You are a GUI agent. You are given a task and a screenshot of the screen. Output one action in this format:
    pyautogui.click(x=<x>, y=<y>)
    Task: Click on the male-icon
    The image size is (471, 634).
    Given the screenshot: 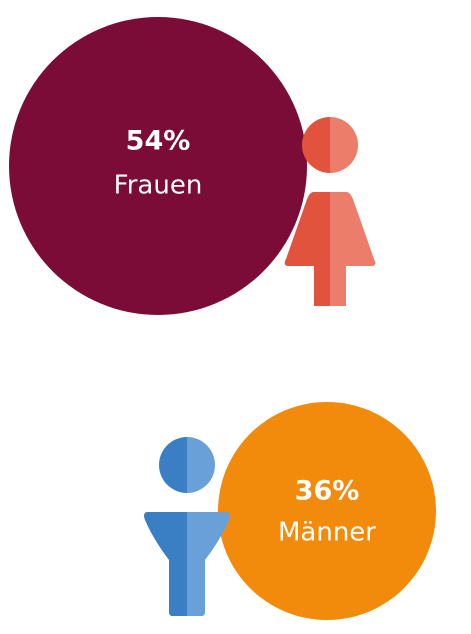 What is the action you would take?
    pyautogui.click(x=187, y=526)
    